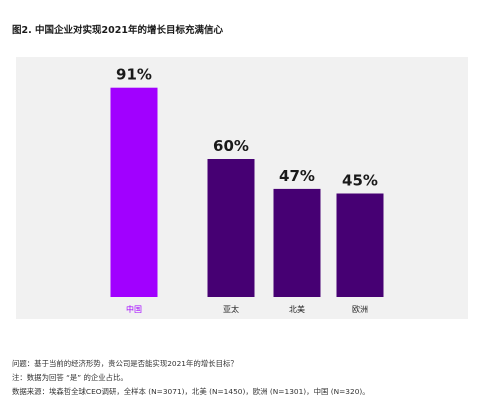 Image resolution: width=483 pixels, height=410 pixels. Describe the element at coordinates (231, 309) in the screenshot. I see `category-label-1: 亚太` at that location.